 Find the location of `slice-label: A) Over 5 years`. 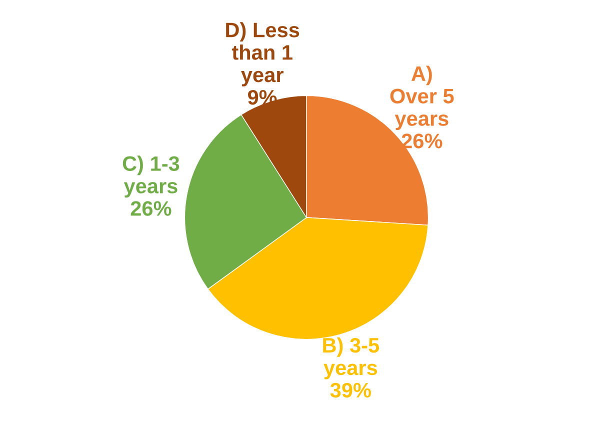

slice-label: A) Over 5 years is located at coordinates (422, 98).